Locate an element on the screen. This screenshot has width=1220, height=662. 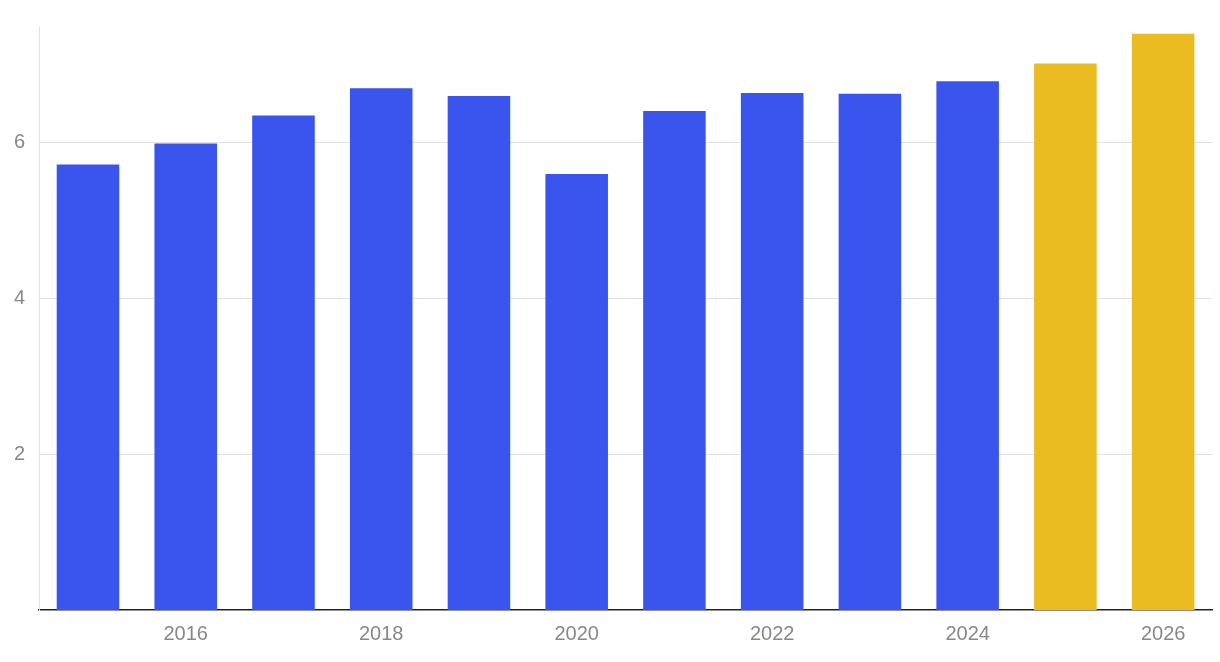
y-tick-label: 2 is located at coordinates (20, 452).